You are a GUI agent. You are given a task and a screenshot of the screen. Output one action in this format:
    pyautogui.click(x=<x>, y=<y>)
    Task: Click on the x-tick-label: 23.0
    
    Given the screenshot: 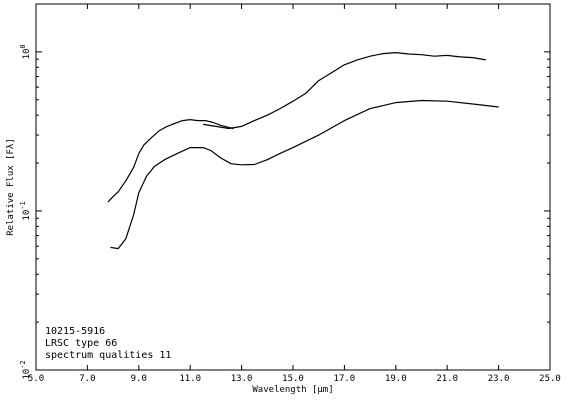 What is the action you would take?
    pyautogui.click(x=499, y=379)
    